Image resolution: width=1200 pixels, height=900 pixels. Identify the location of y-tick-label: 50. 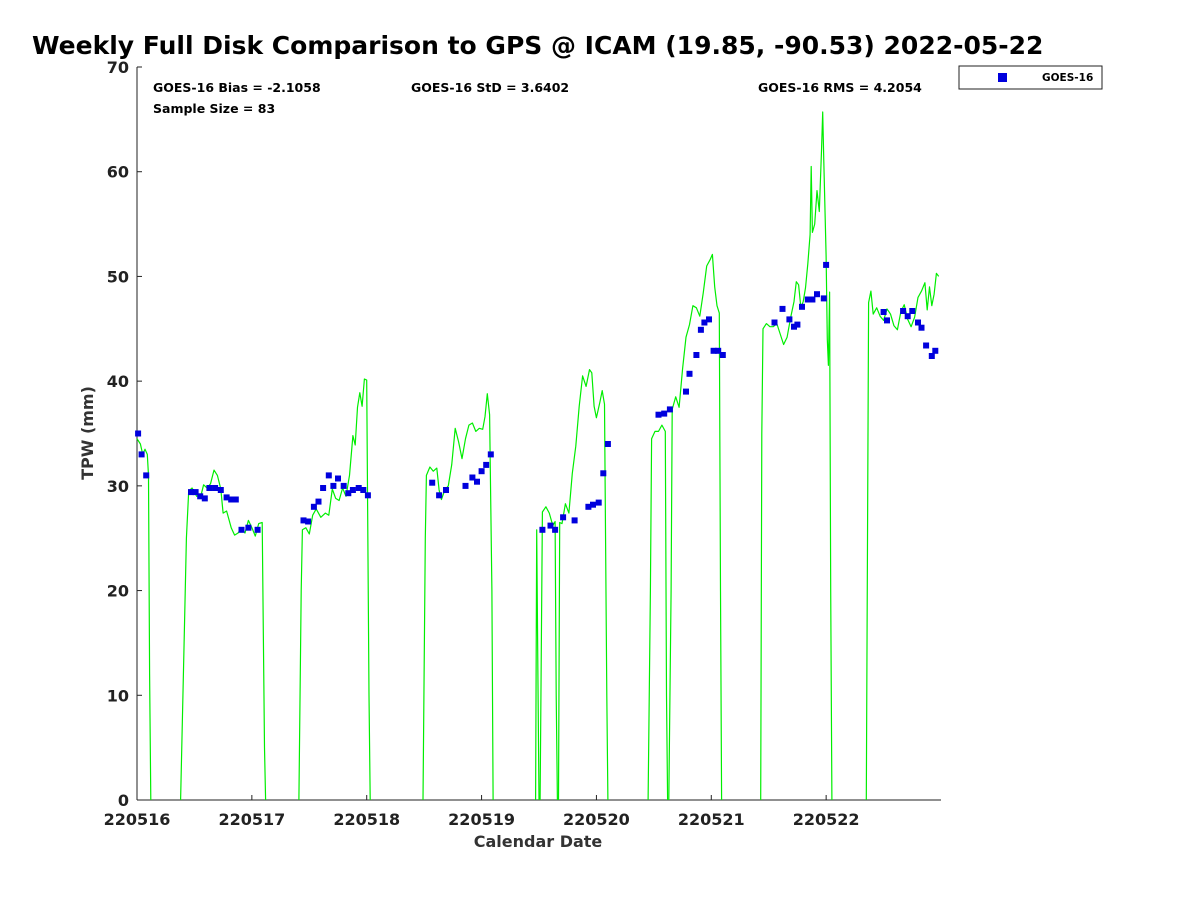
(118, 276).